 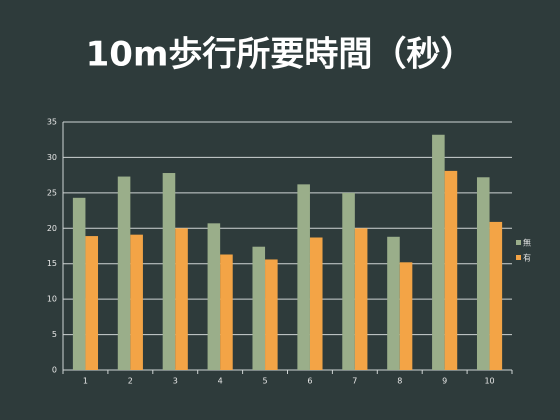 What do you see at coordinates (220, 381) in the screenshot?
I see `x-tick-label: 4` at bounding box center [220, 381].